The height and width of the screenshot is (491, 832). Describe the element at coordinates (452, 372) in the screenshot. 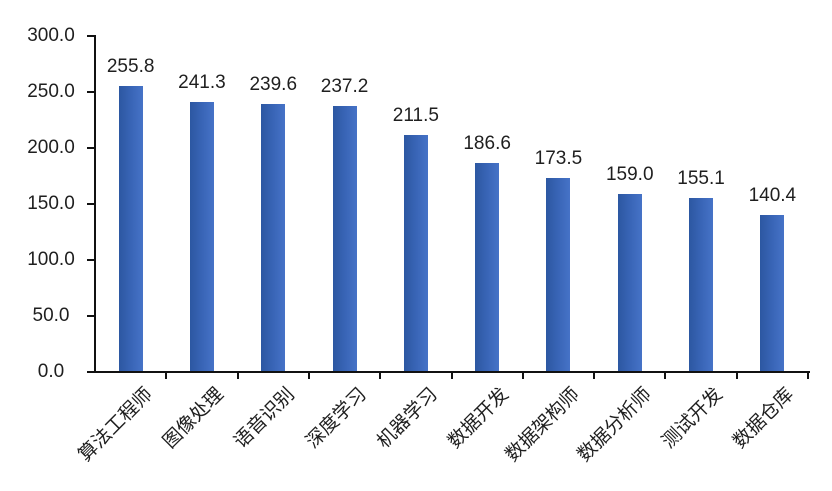

I see `x-axis-line` at that location.